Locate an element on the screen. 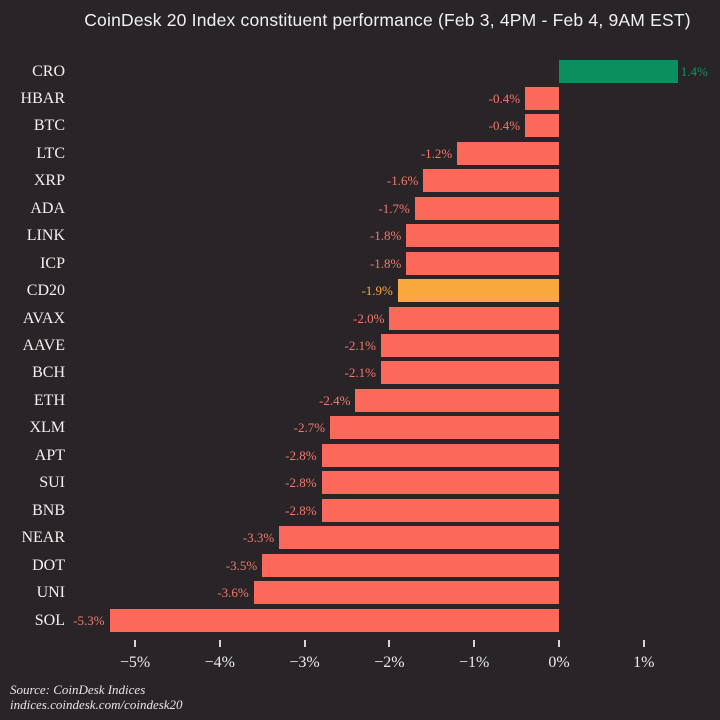  ticker-label-near: NEAR is located at coordinates (43, 538).